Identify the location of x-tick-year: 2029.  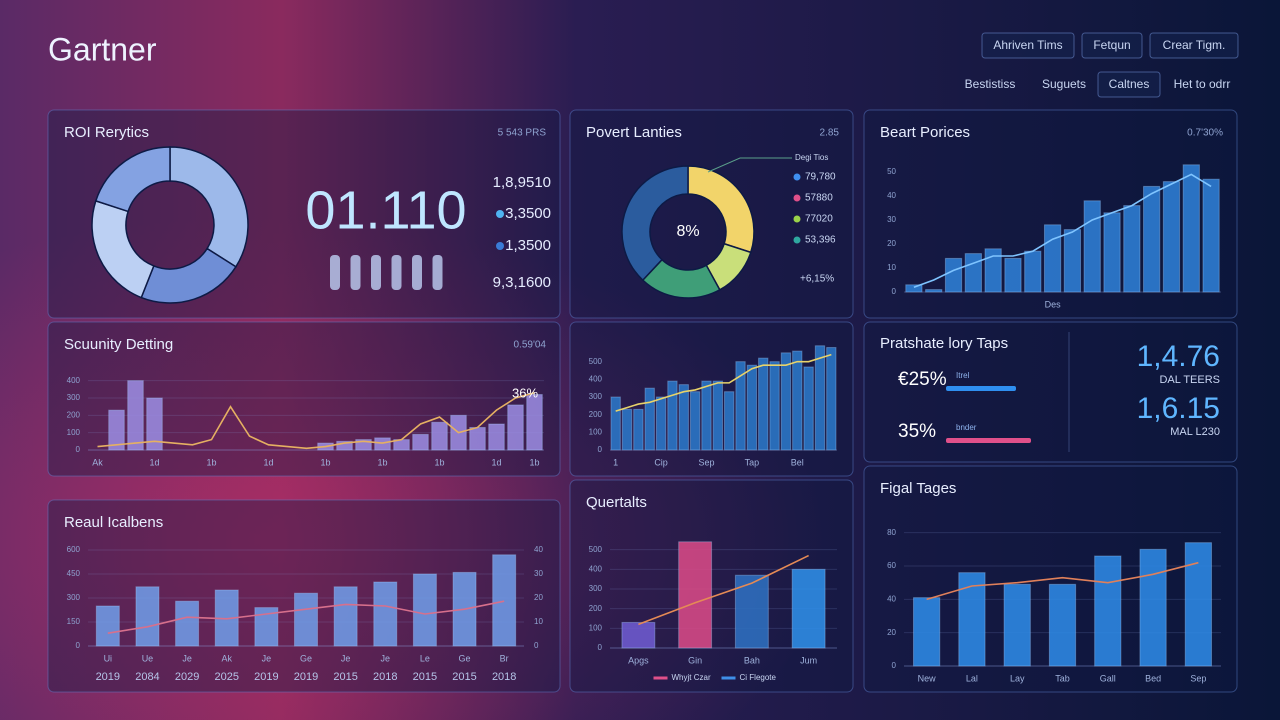
(187, 677).